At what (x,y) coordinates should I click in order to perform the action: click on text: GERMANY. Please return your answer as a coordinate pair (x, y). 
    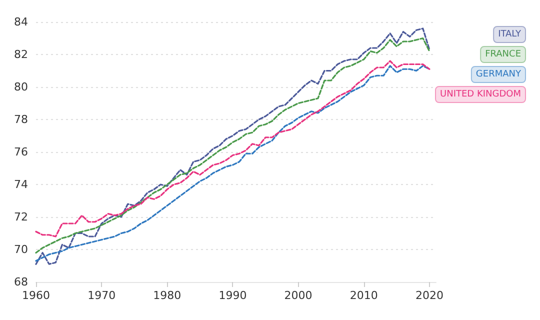
    Looking at the image, I should click on (499, 75).